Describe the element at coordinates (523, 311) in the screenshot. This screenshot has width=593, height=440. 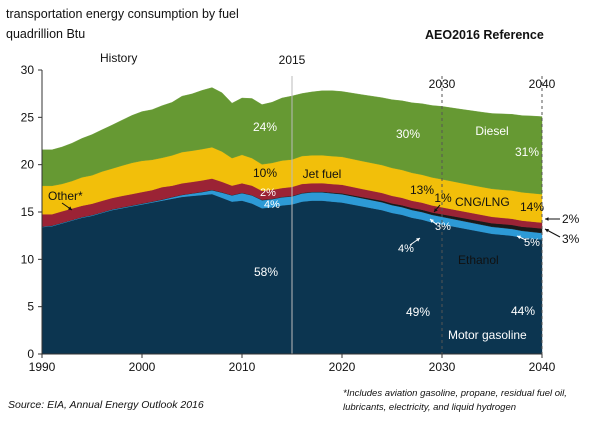
I see `pct-gasoline-2040: 44%` at that location.